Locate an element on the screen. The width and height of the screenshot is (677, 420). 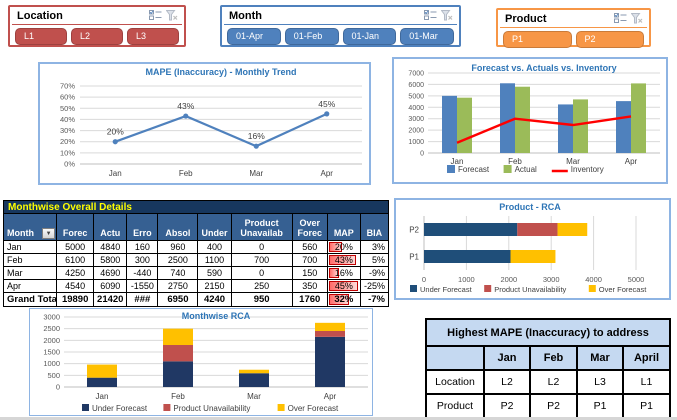
slicer-button-01-jan: 01-Jan is located at coordinates (369, 36).